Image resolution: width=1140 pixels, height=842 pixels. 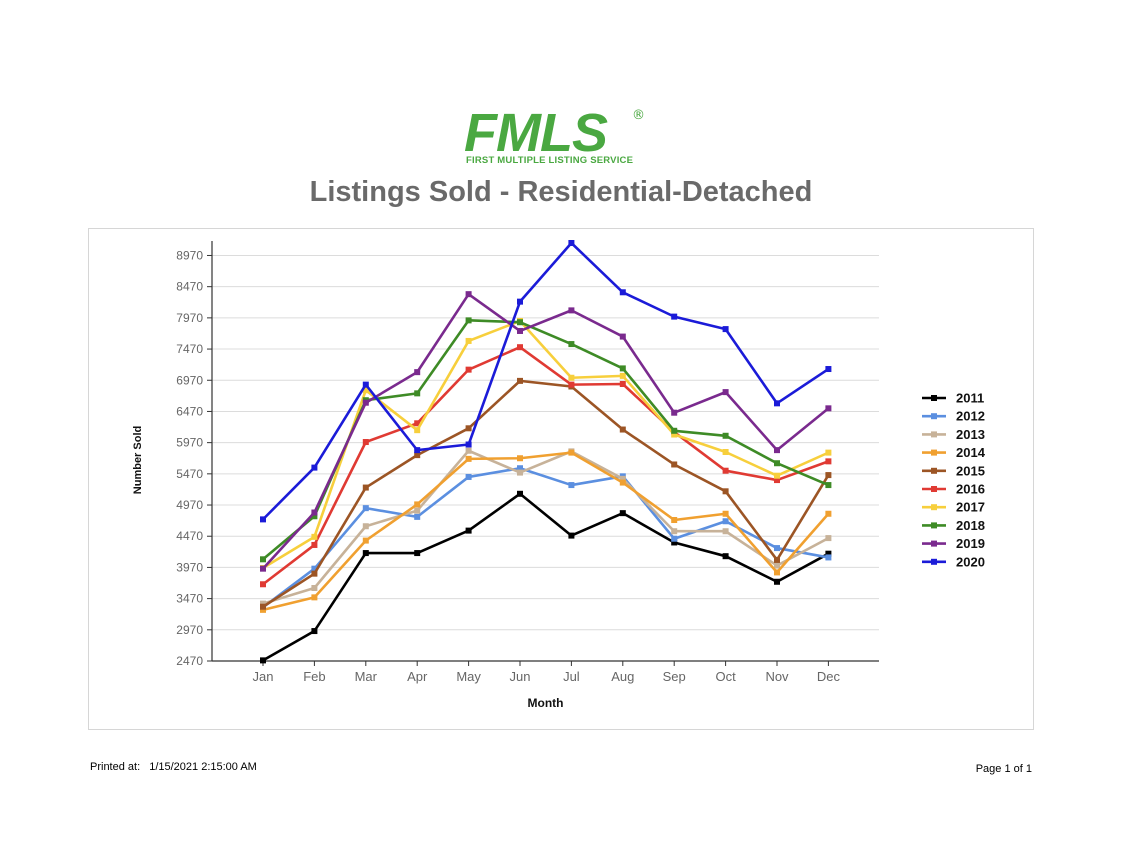 I want to click on y-tick-label: 3970, so click(x=189, y=567).